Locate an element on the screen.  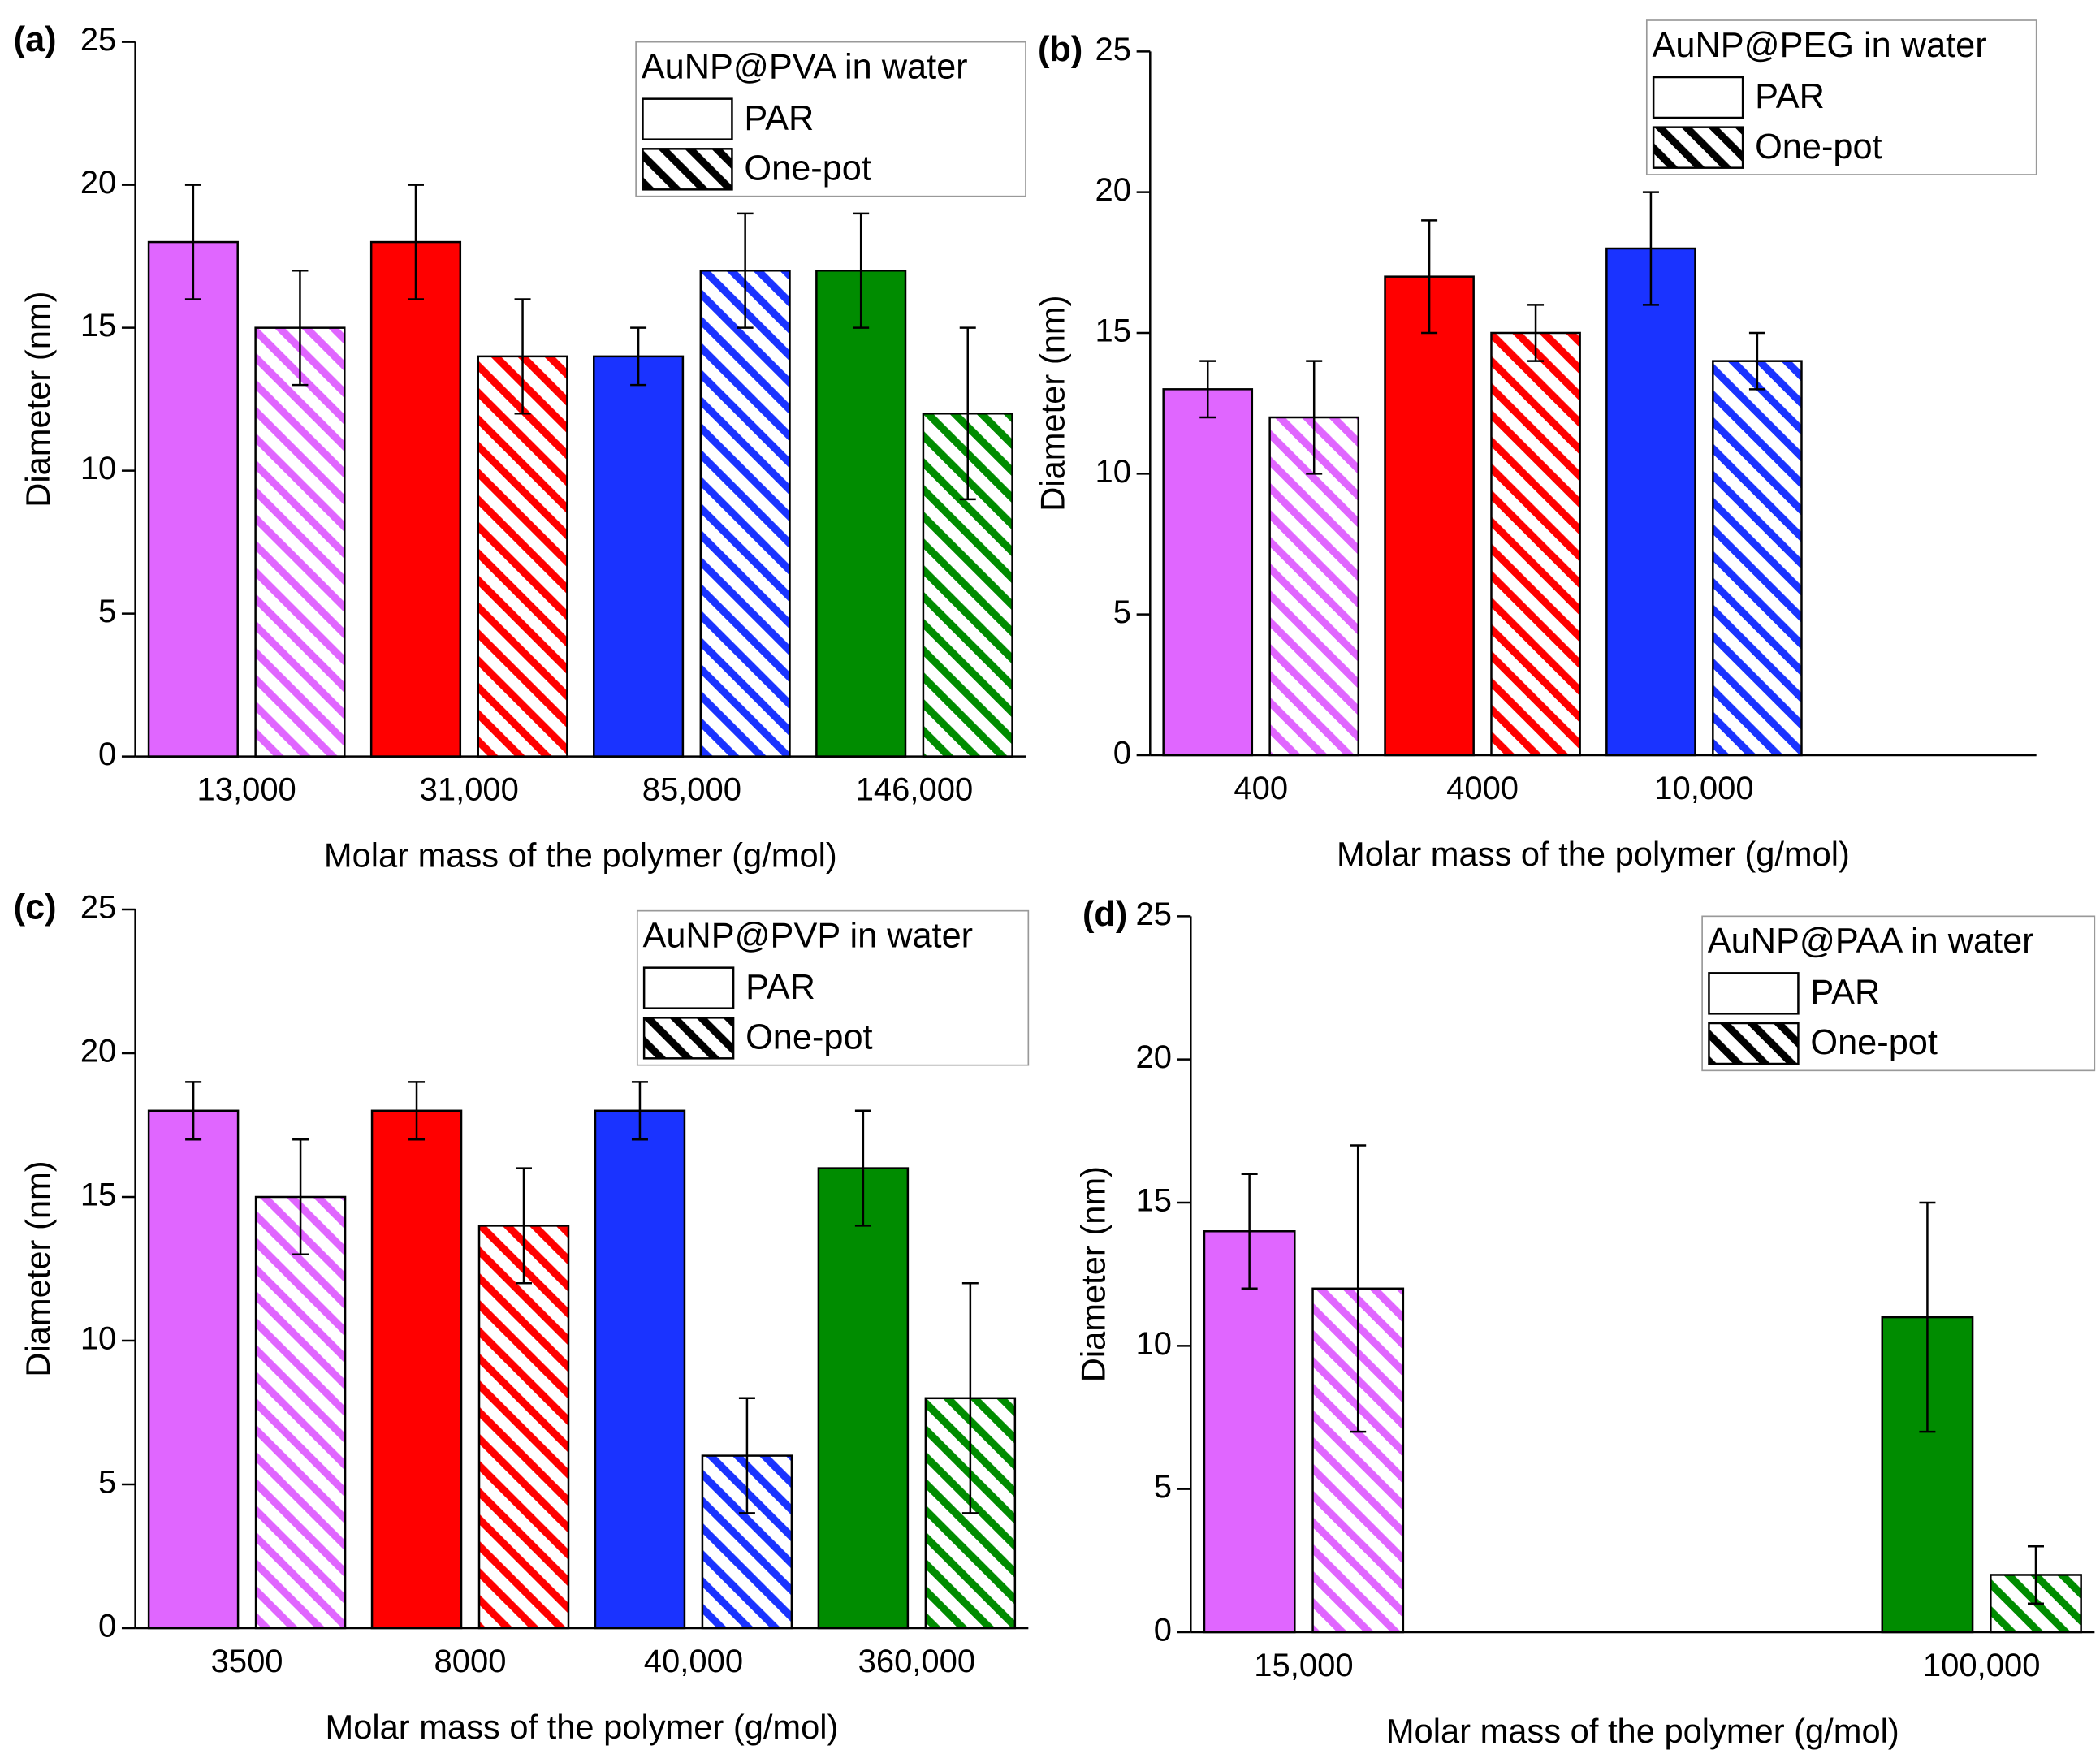
x-tick-label: 4000 is located at coordinates (1483, 788).